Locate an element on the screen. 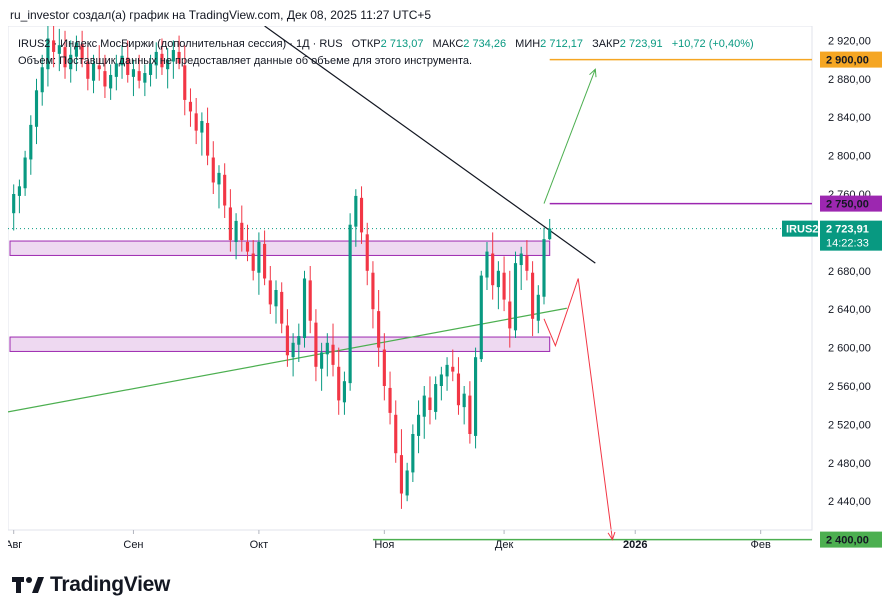 This screenshot has height=616, width=895. y-tick-label: 2 920,00 is located at coordinates (849, 41).